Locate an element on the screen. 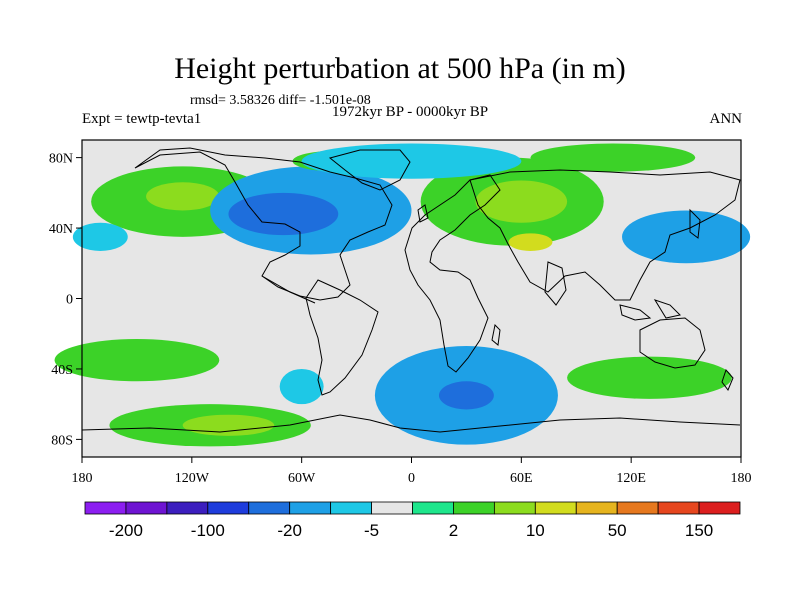 This screenshot has width=800, height=600. lat-tick-label: 80S is located at coordinates (62, 440).